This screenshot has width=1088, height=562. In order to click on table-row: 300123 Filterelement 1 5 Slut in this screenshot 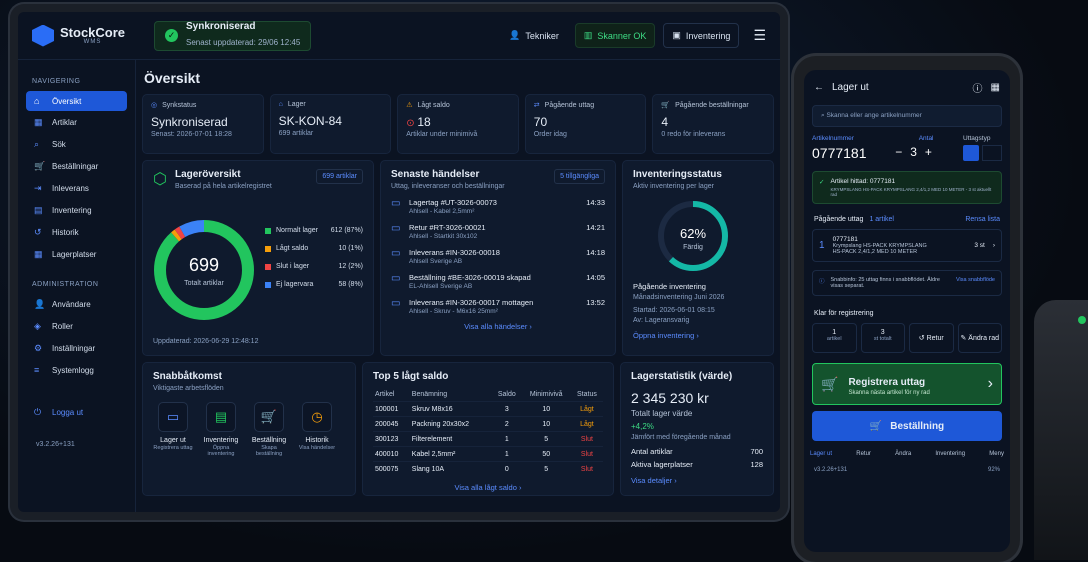, I will do `click(488, 439)`.